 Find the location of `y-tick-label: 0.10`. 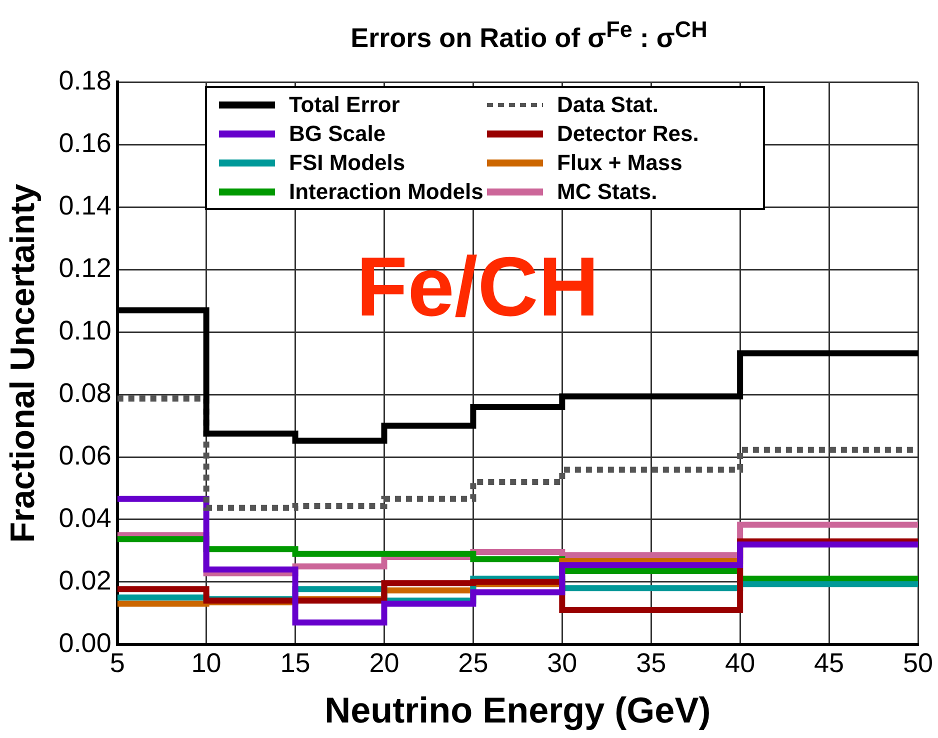

y-tick-label: 0.10 is located at coordinates (85, 331).